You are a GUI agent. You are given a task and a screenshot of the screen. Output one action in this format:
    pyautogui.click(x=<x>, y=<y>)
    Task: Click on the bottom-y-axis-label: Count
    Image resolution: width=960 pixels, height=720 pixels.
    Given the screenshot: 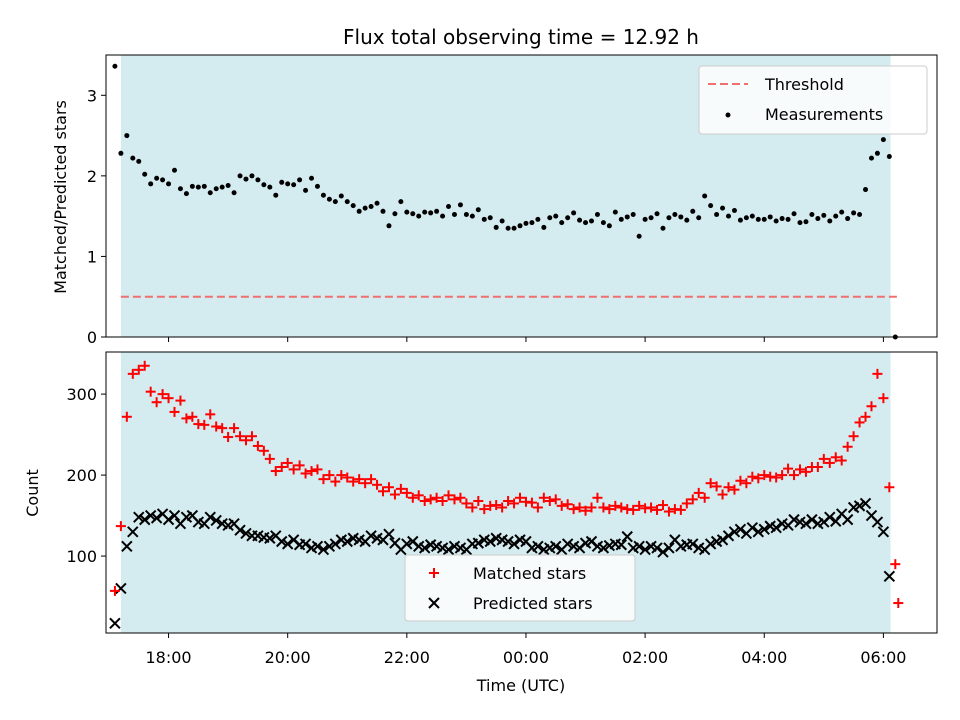 What is the action you would take?
    pyautogui.click(x=32, y=493)
    